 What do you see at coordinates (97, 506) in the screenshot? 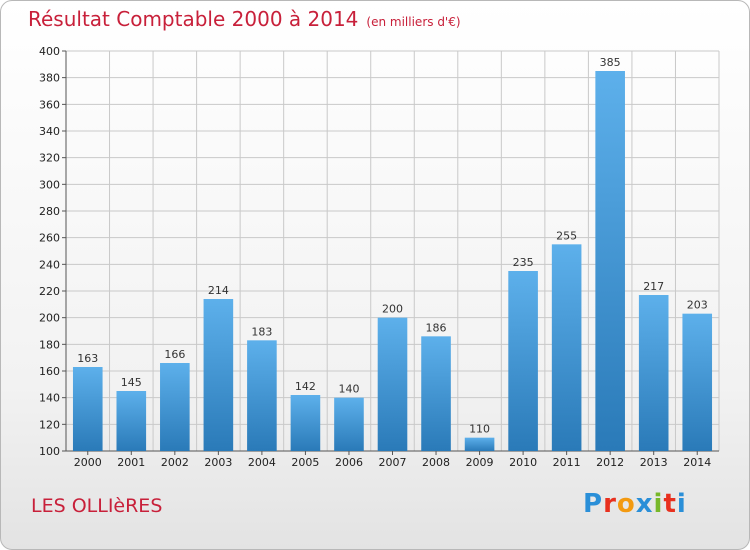
I see `commune-name: LES OLLIèRES` at bounding box center [97, 506].